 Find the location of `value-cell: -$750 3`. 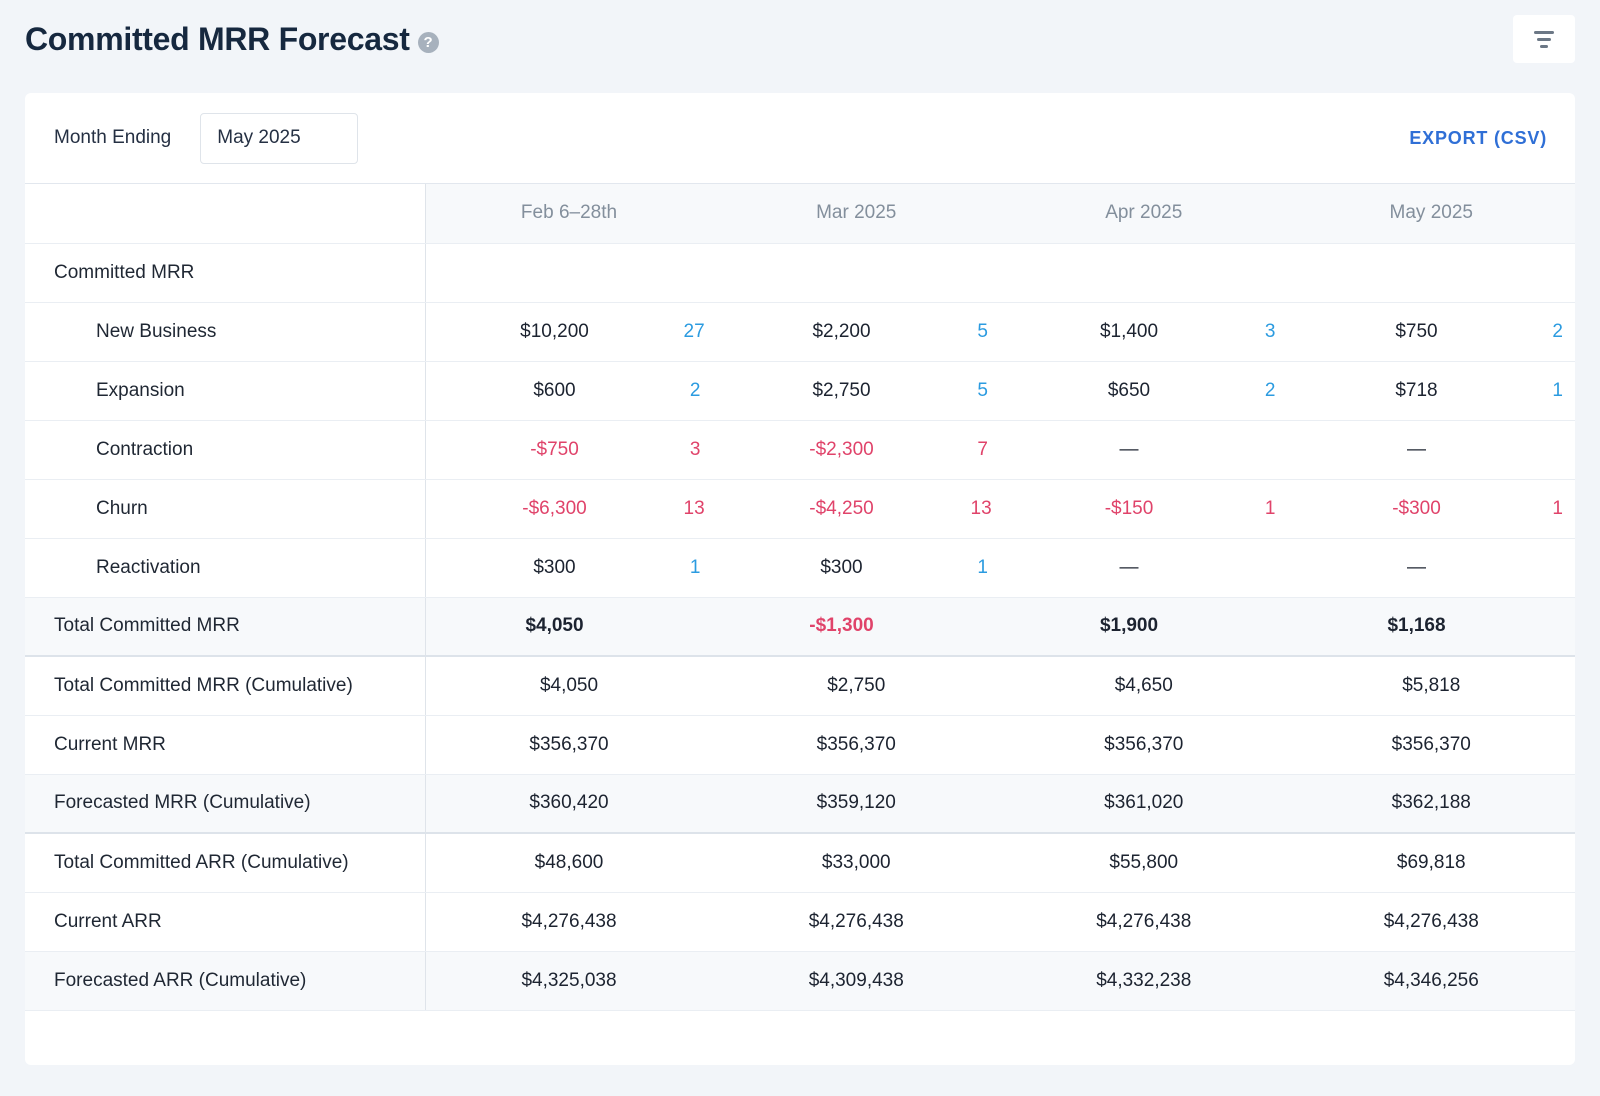

value-cell: -$750 3 is located at coordinates (569, 450).